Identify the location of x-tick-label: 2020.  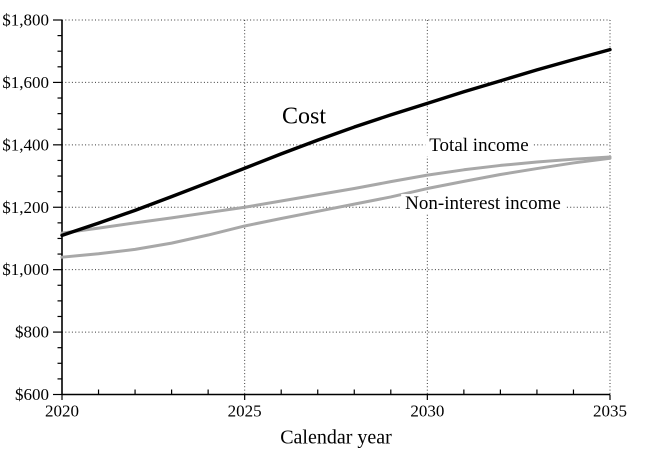
(62, 411).